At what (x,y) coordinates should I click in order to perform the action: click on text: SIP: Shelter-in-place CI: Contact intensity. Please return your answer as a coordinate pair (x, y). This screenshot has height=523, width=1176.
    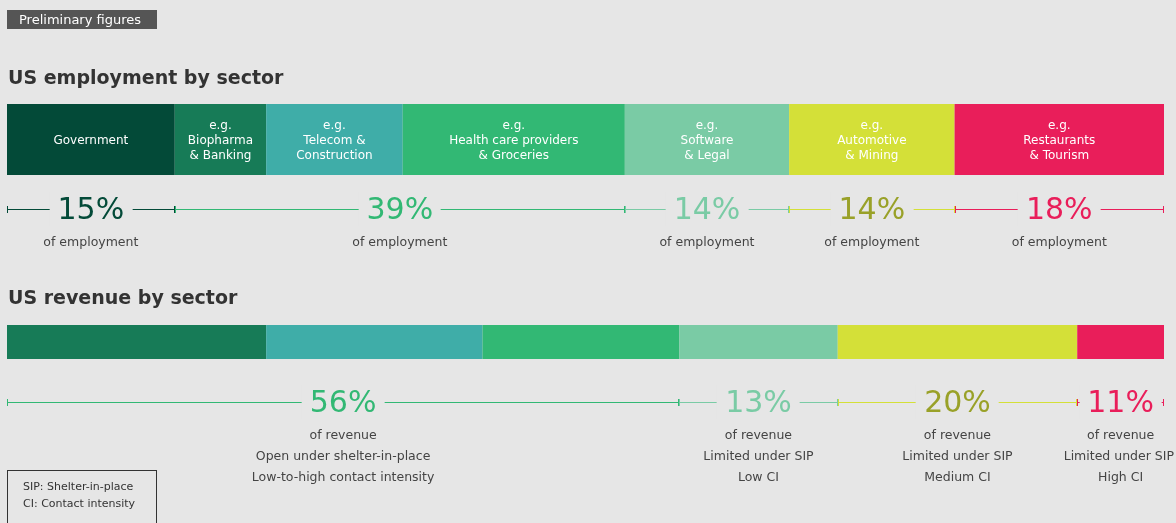
    Looking at the image, I should click on (82, 496).